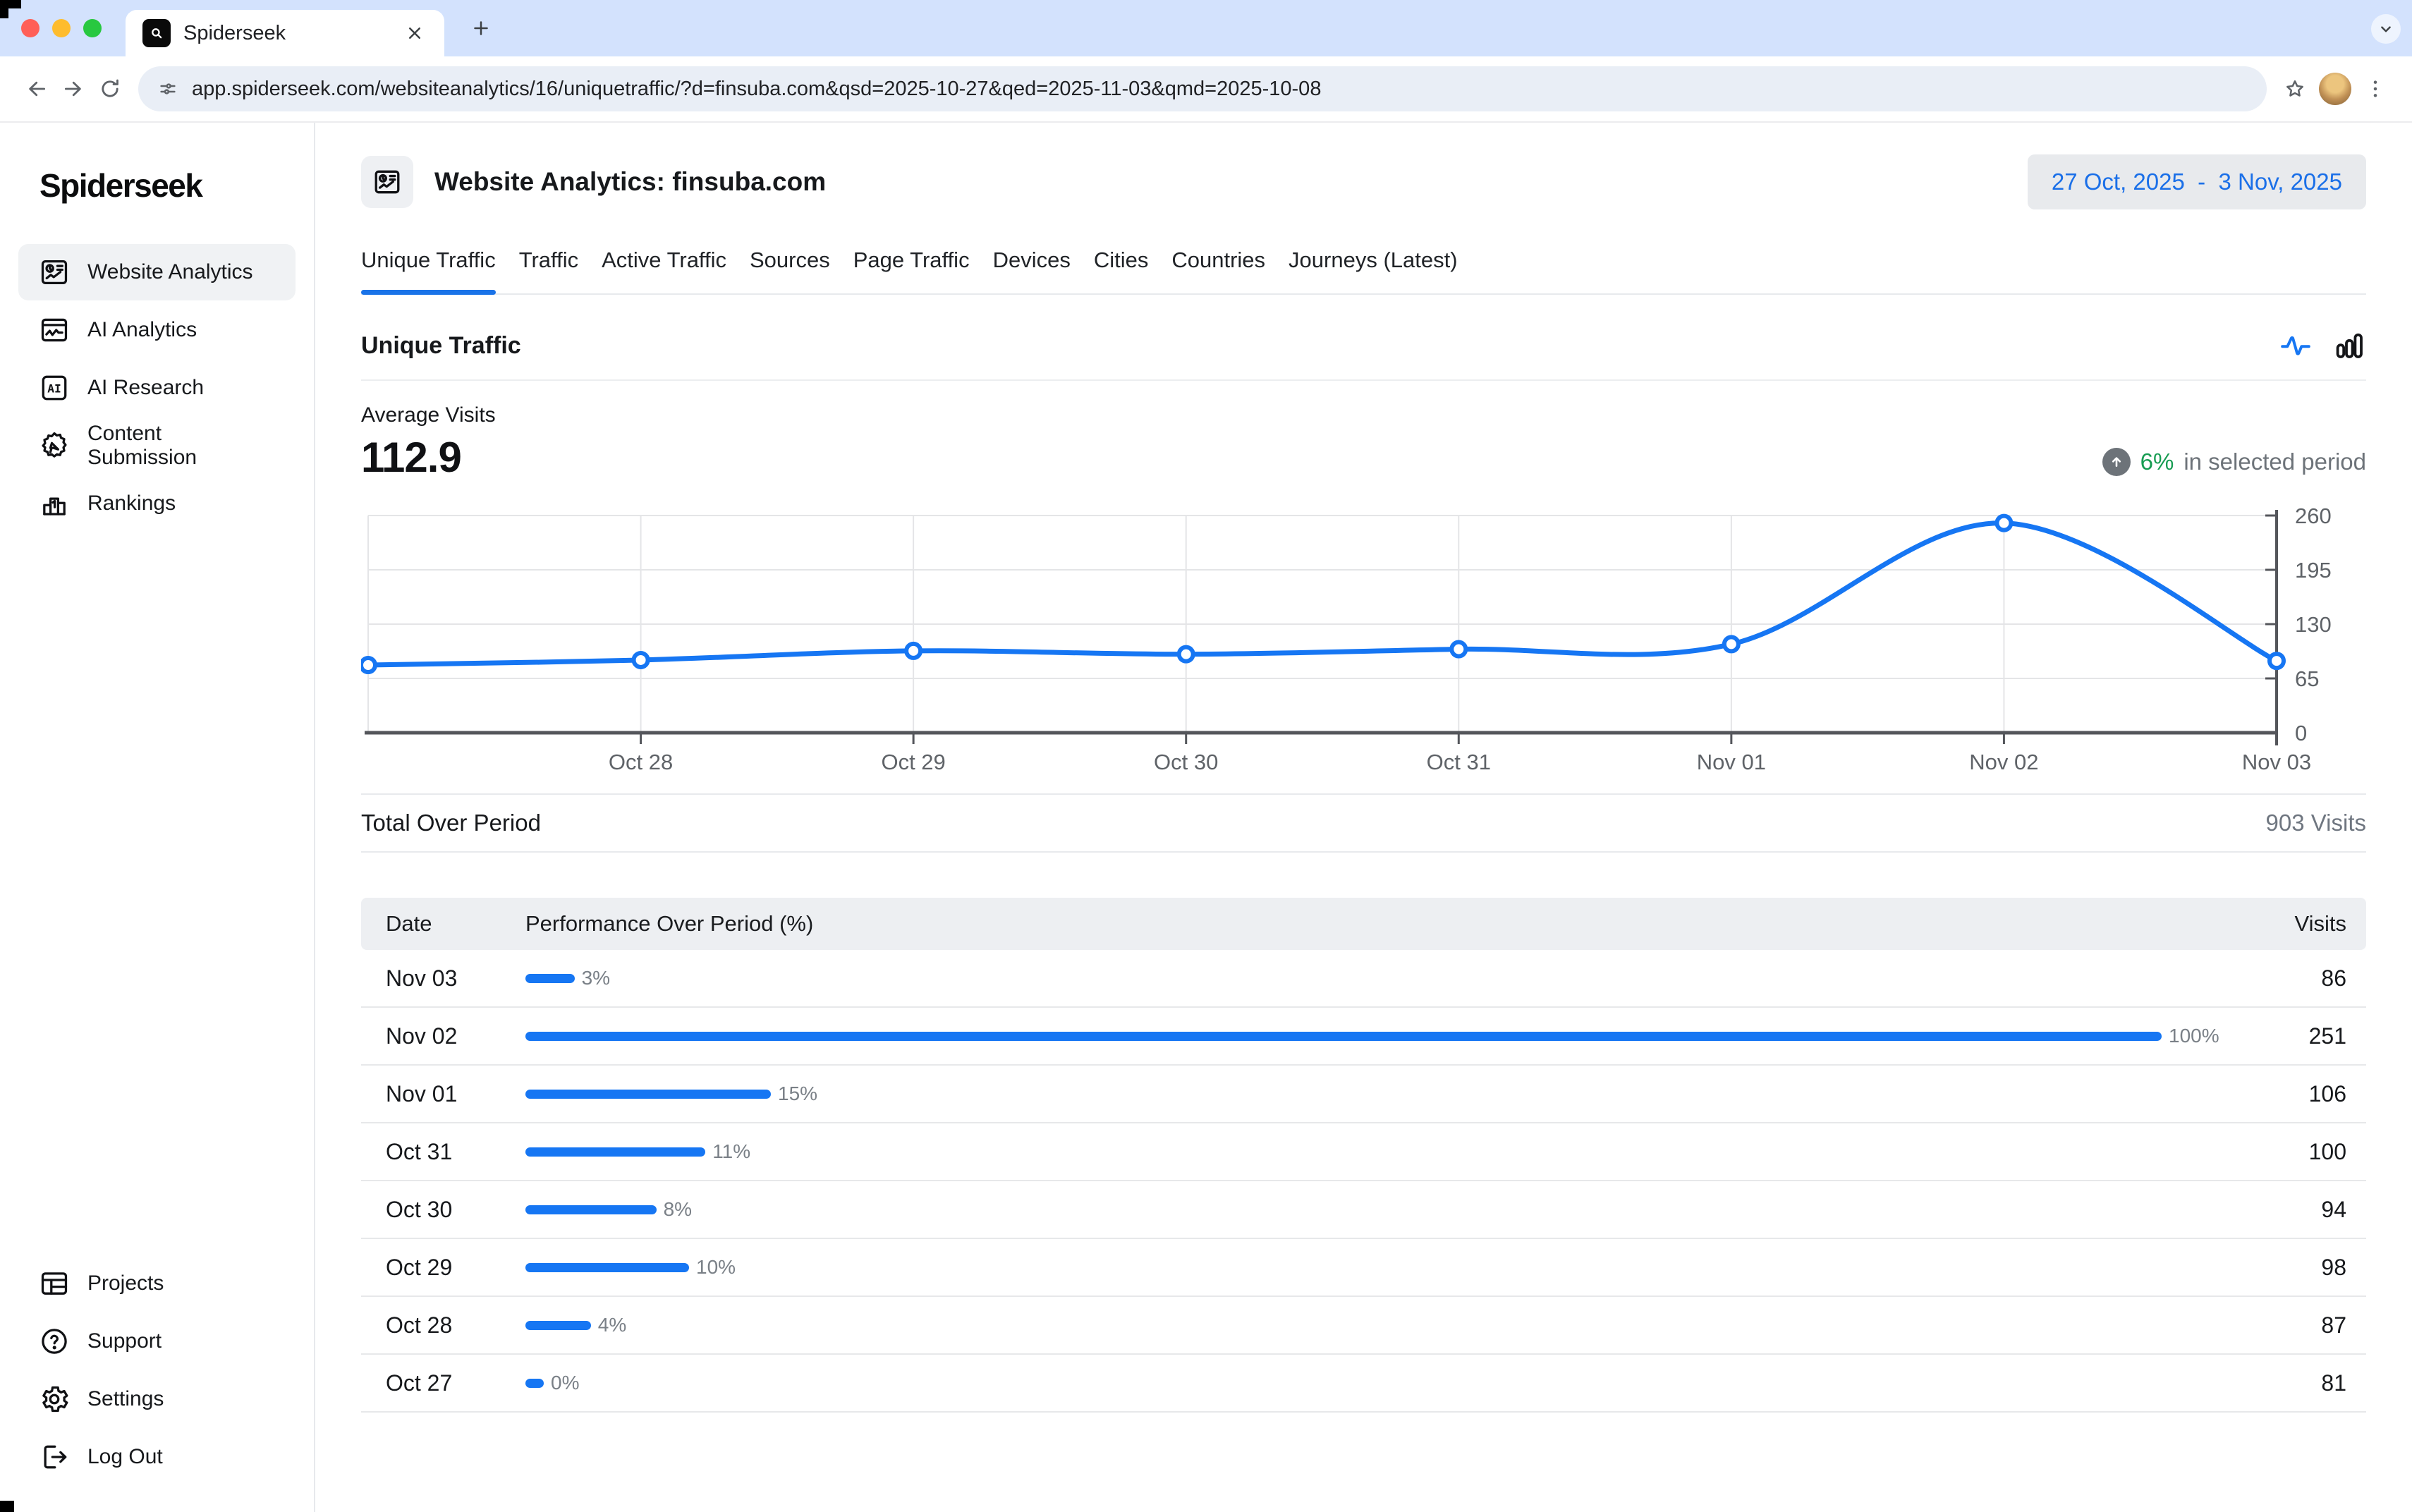  I want to click on average-visits-label: Average Visits, so click(428, 415).